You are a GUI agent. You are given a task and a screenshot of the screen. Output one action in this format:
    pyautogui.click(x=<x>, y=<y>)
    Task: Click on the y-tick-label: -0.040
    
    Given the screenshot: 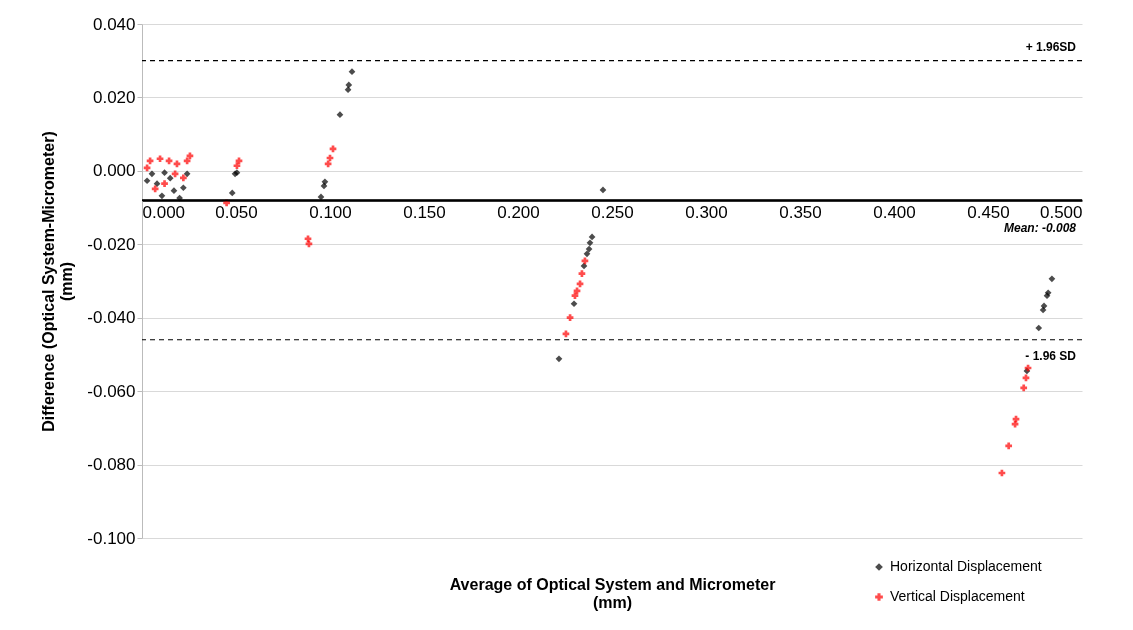 What is the action you would take?
    pyautogui.click(x=111, y=318)
    